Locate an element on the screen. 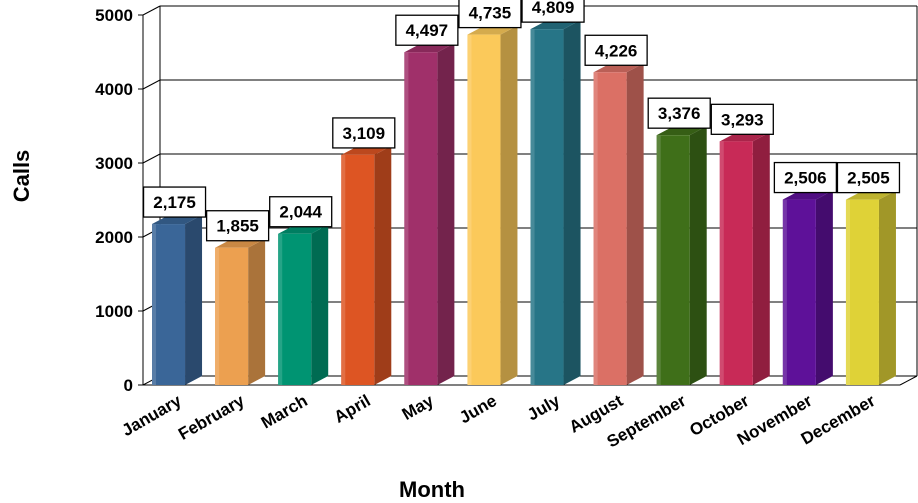  data-label: 2,506 is located at coordinates (805, 177).